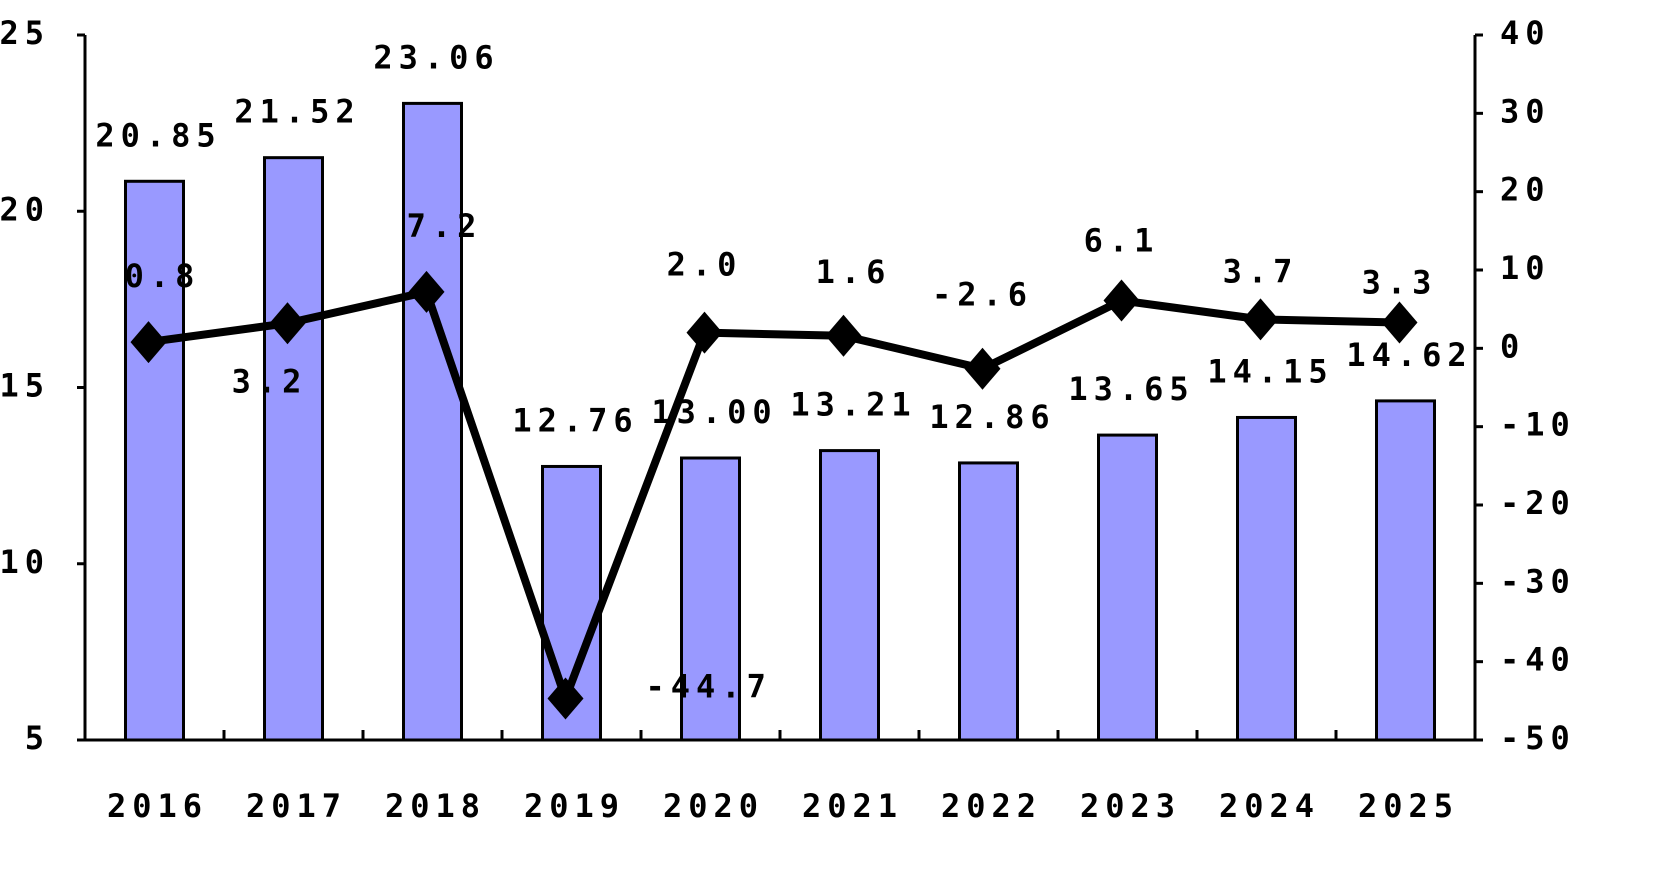 The image size is (1662, 889). I want to click on y2-tick-label: -50, so click(1538, 738).